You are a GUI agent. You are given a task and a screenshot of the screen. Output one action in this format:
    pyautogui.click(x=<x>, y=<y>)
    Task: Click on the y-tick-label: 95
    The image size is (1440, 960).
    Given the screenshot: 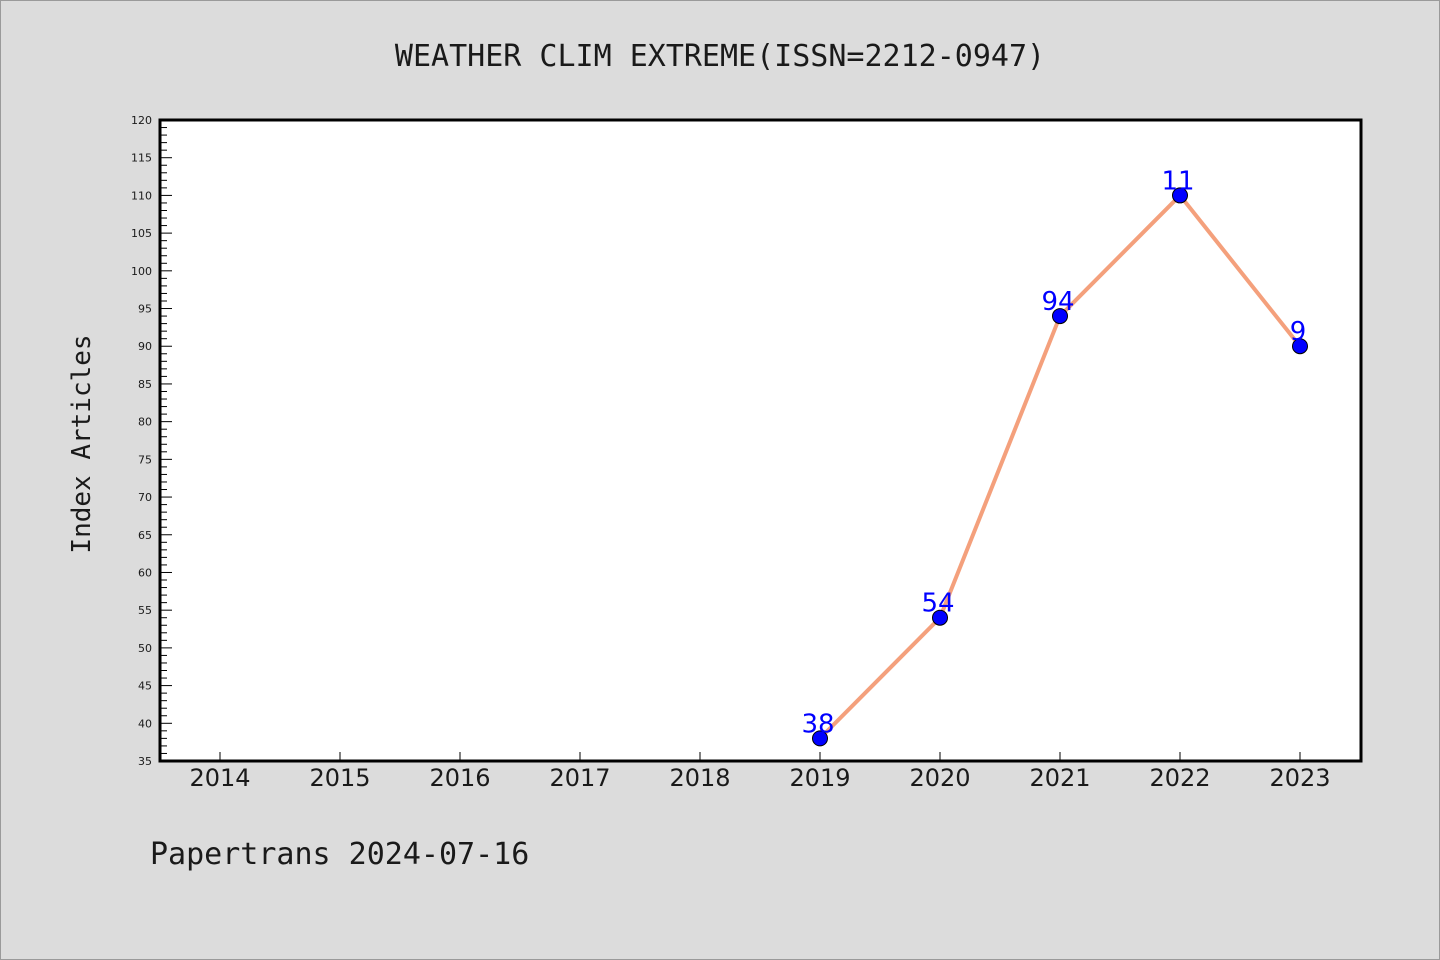 What is the action you would take?
    pyautogui.click(x=145, y=309)
    